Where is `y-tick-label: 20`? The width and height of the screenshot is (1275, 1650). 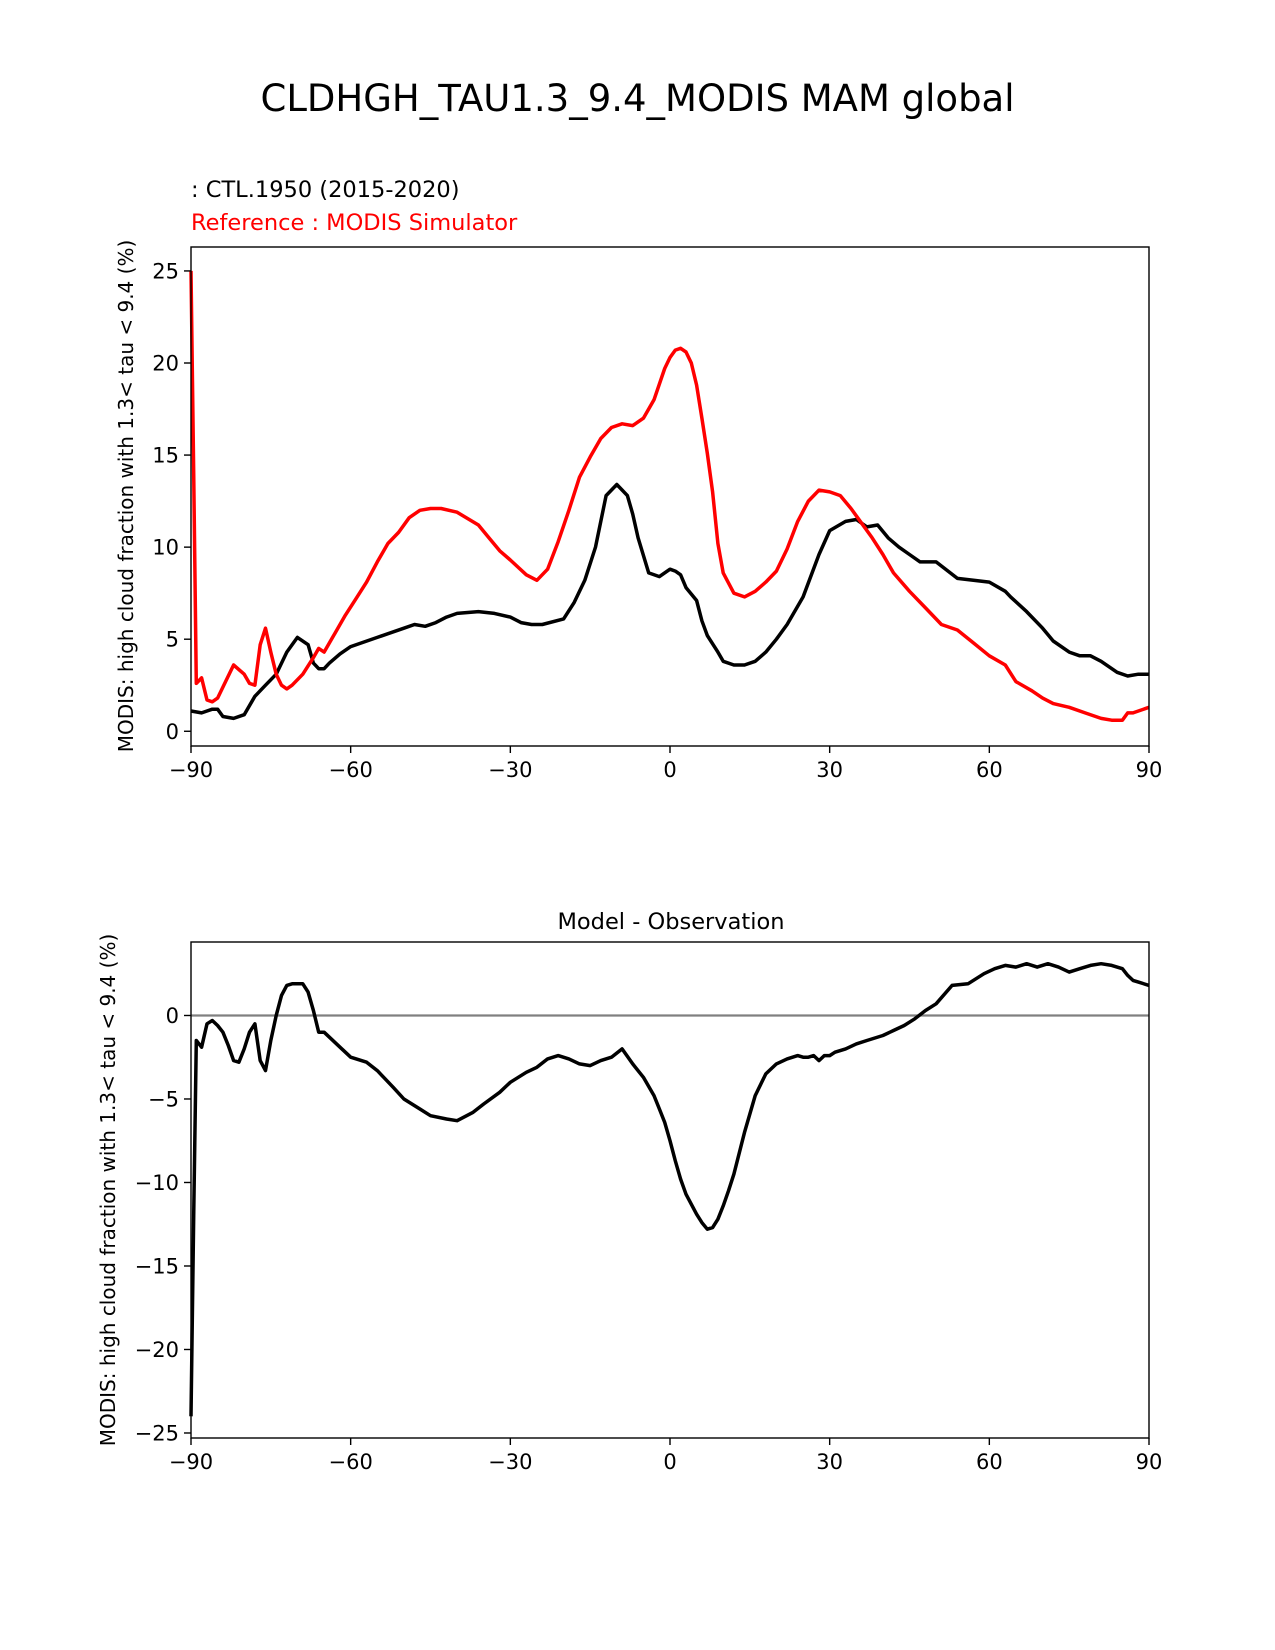 y-tick-label: 20 is located at coordinates (165, 364).